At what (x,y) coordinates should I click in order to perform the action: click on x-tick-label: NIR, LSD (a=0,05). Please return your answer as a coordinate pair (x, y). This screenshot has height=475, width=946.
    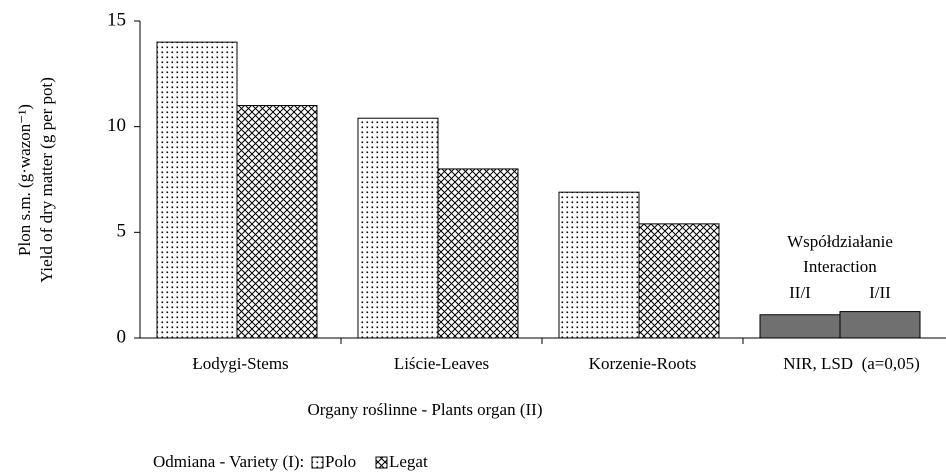
    Looking at the image, I should click on (851, 363).